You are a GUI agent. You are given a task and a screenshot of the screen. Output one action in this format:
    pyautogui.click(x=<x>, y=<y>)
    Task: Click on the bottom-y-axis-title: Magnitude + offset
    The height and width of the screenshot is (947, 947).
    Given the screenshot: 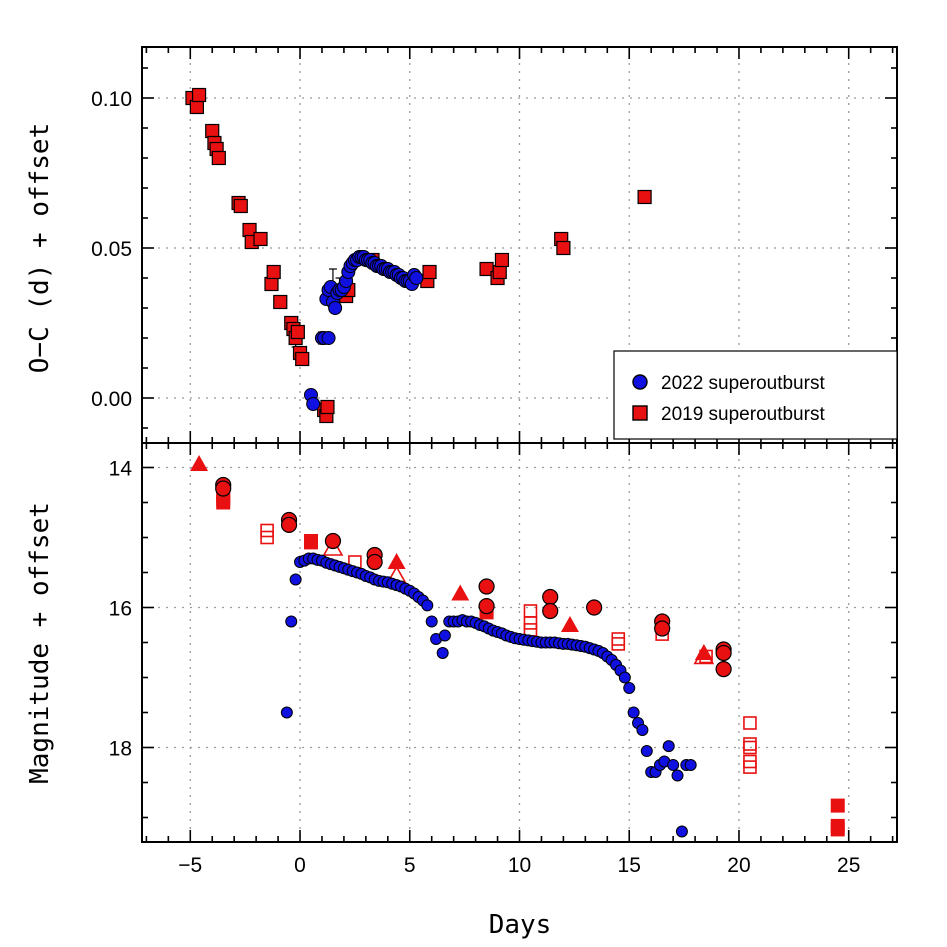 What is the action you would take?
    pyautogui.click(x=40, y=643)
    